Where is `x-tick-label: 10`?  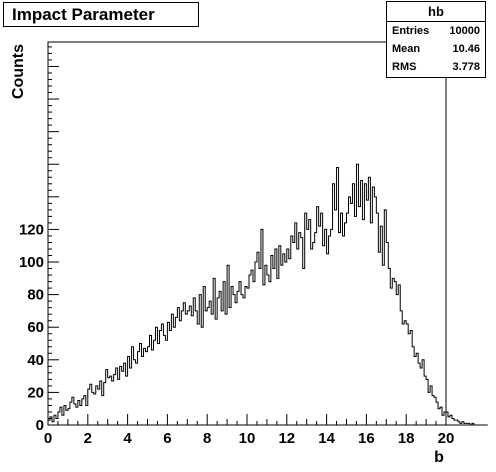
x-tick-label: 10 is located at coordinates (247, 438).